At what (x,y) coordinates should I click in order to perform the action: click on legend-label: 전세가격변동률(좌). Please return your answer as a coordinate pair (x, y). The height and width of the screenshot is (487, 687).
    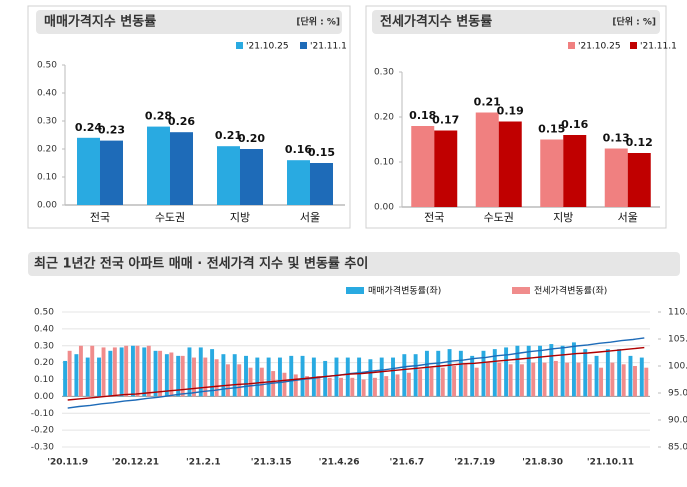
    Looking at the image, I should click on (570, 291).